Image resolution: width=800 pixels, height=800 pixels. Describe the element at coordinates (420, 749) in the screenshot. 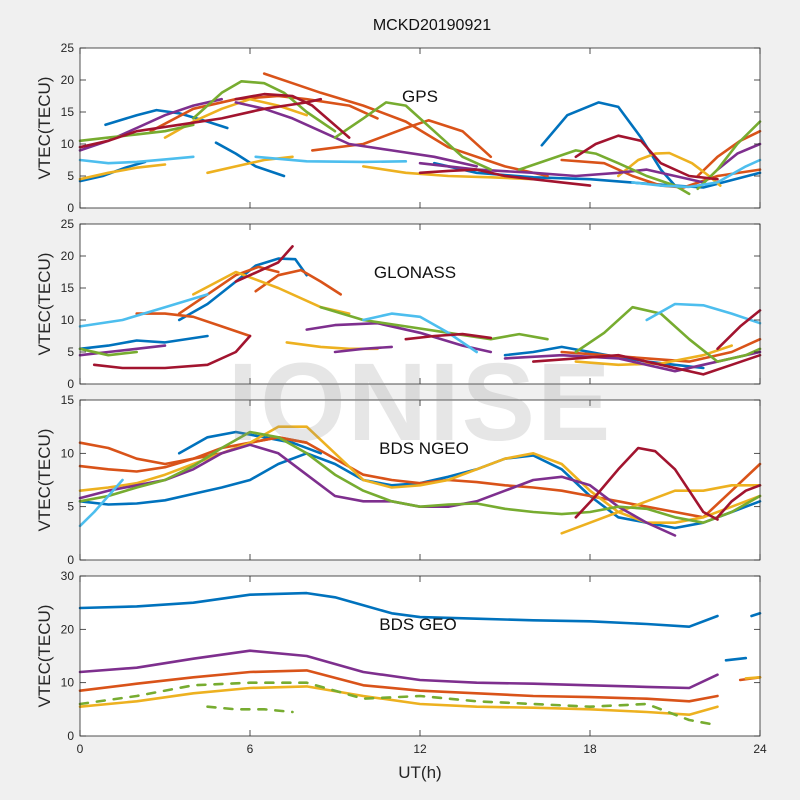

I see `x-tick-label: 12` at that location.